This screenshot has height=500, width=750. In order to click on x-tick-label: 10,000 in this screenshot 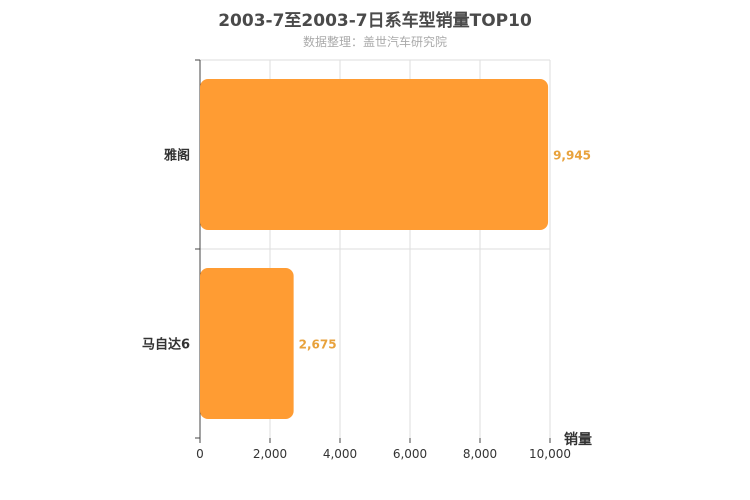, I will do `click(550, 454)`.